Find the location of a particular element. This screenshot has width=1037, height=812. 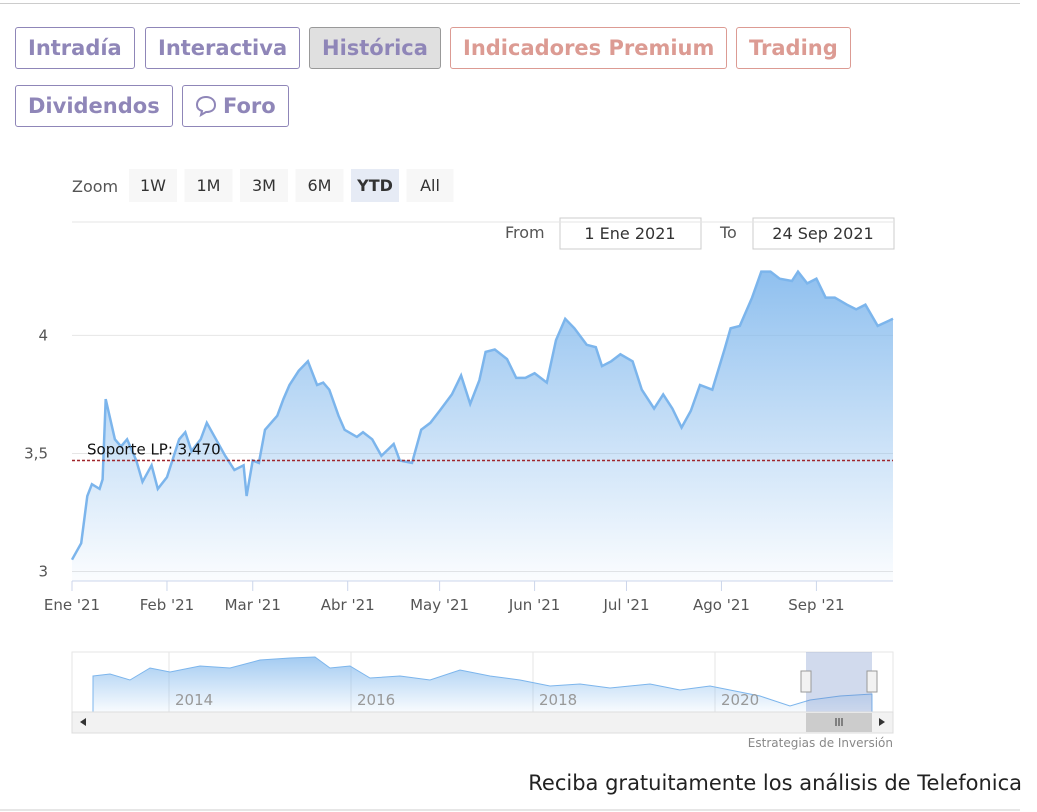

zoom-button-label: 6M is located at coordinates (320, 185).